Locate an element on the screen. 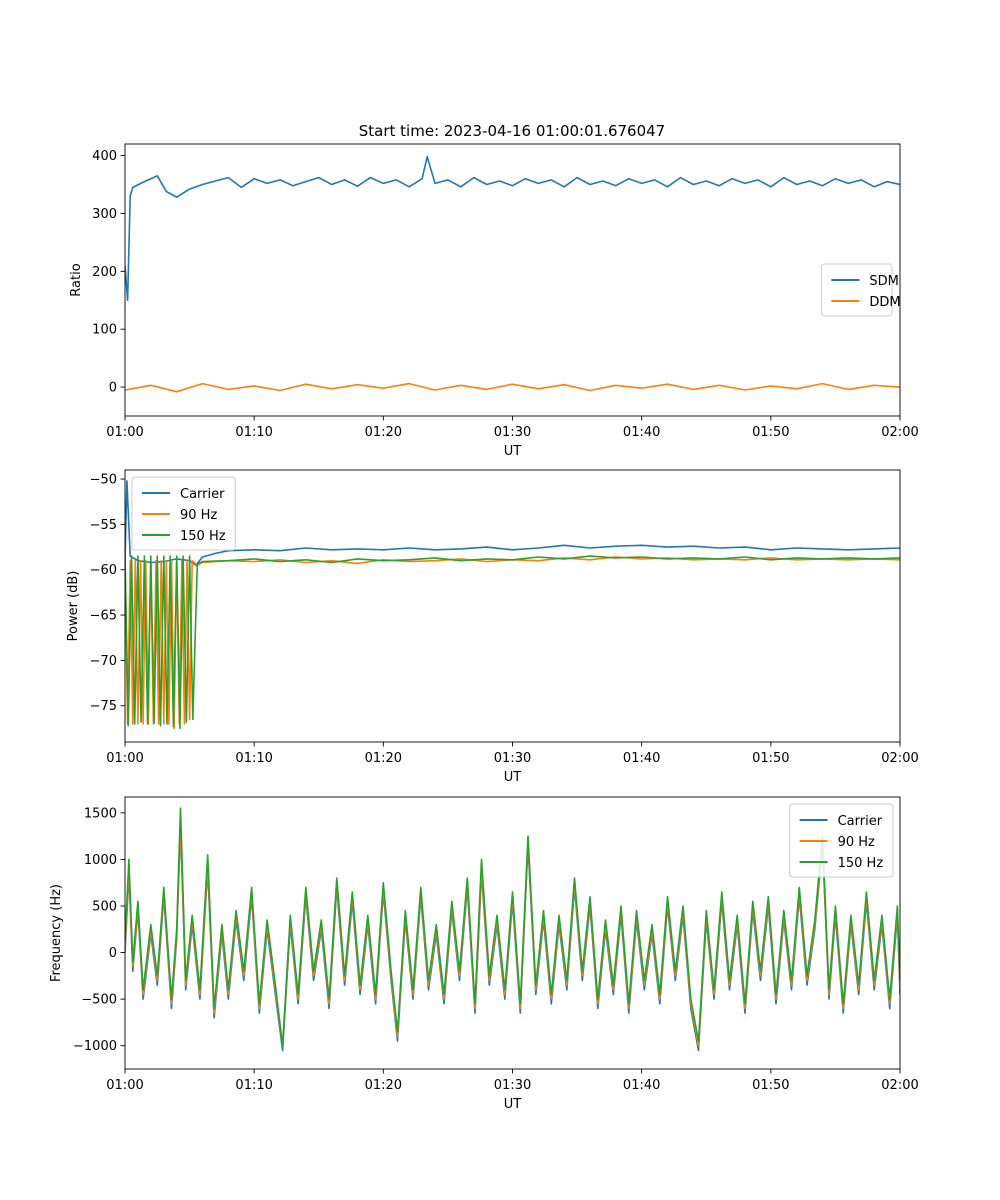  figure-title: Start time: 2023-04-16 01:00:01.676047 is located at coordinates (512, 131).